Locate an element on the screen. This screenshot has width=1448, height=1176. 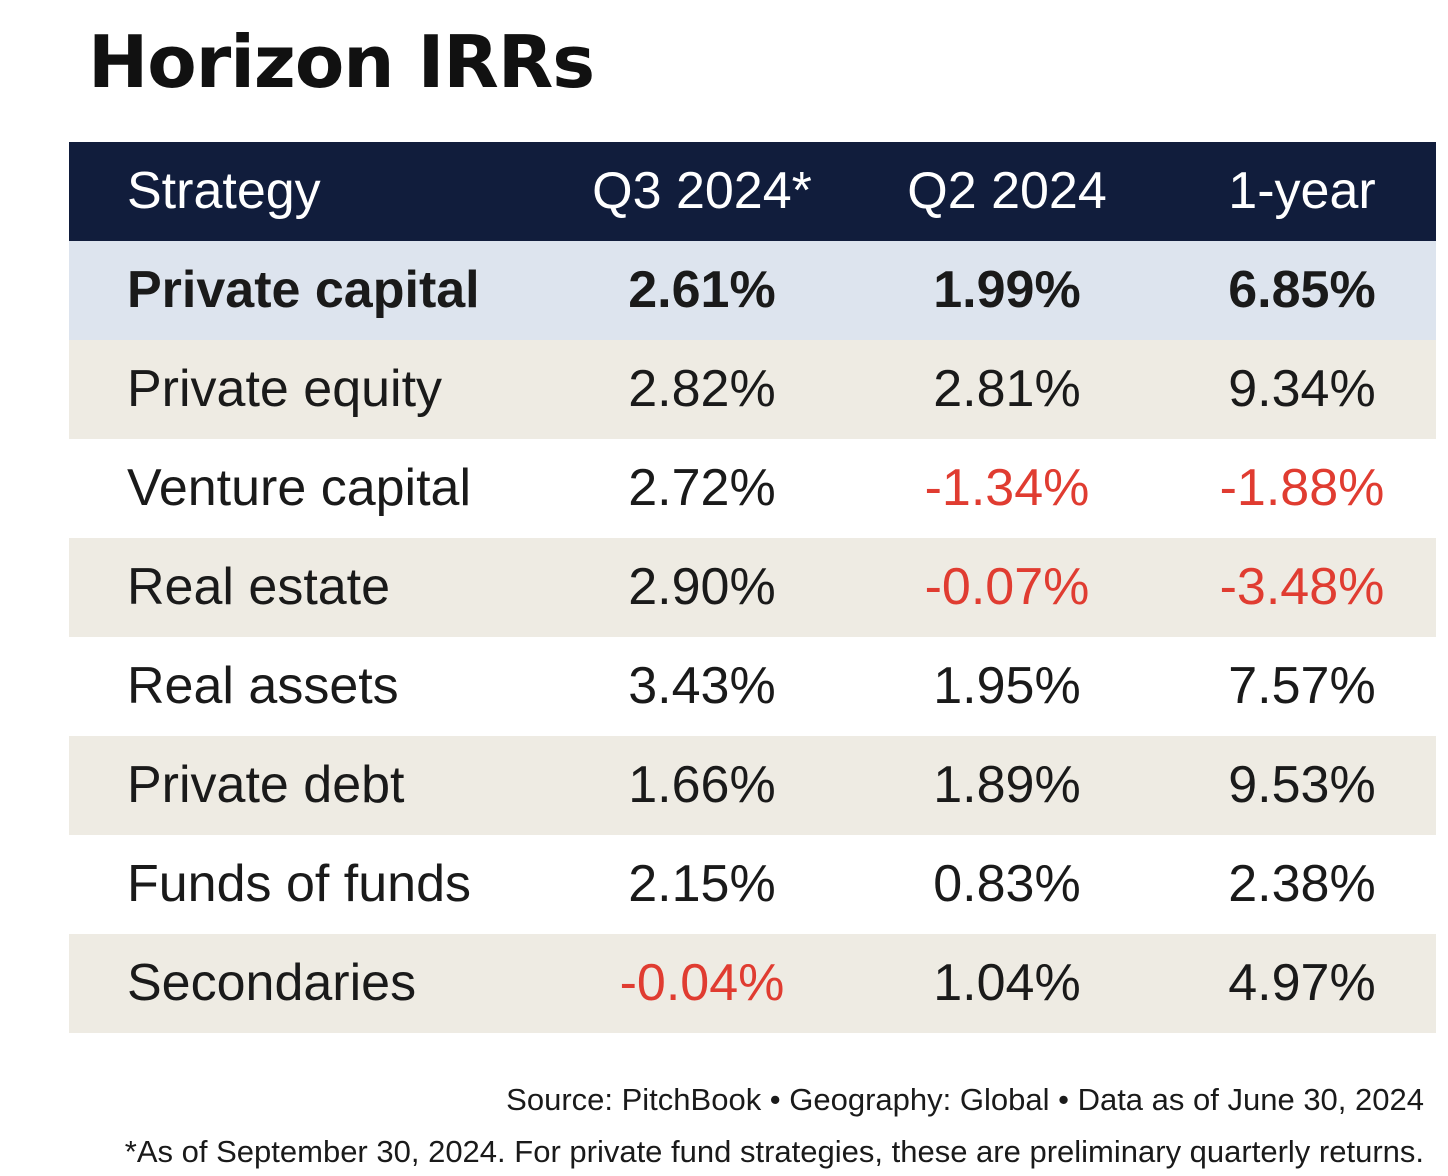
value-cell: -1.34% is located at coordinates (1007, 488).